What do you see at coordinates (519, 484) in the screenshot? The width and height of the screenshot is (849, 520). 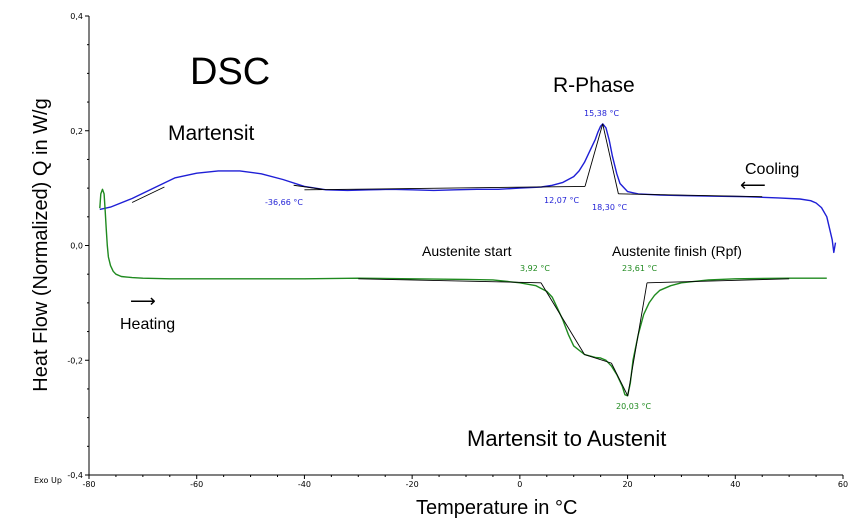 I see `x-tick-label: 0` at bounding box center [519, 484].